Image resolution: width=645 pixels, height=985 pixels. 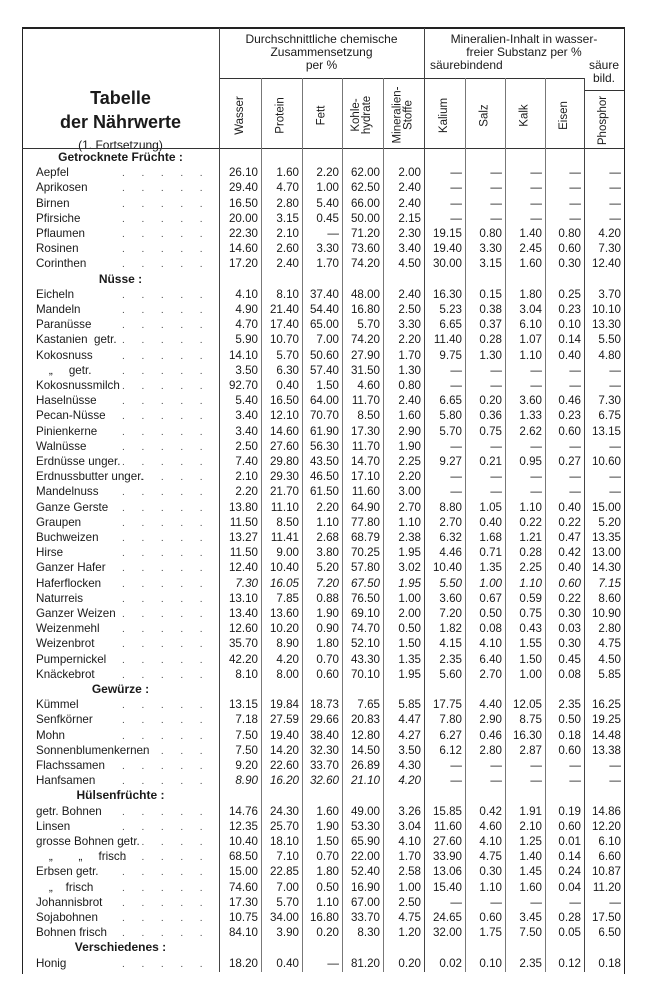 I want to click on table-cell: 1.91, so click(x=530, y=811).